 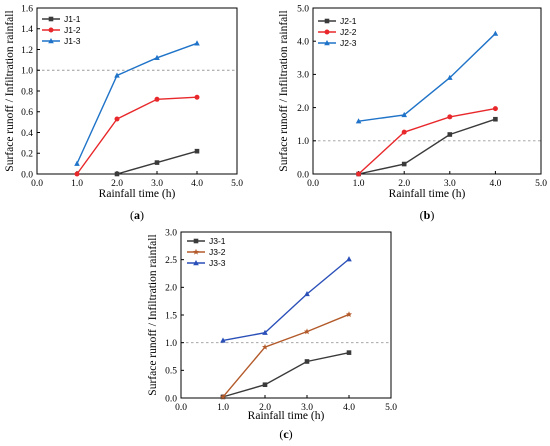 What do you see at coordinates (206, 263) in the screenshot?
I see `legend-entry: J3-3` at bounding box center [206, 263].